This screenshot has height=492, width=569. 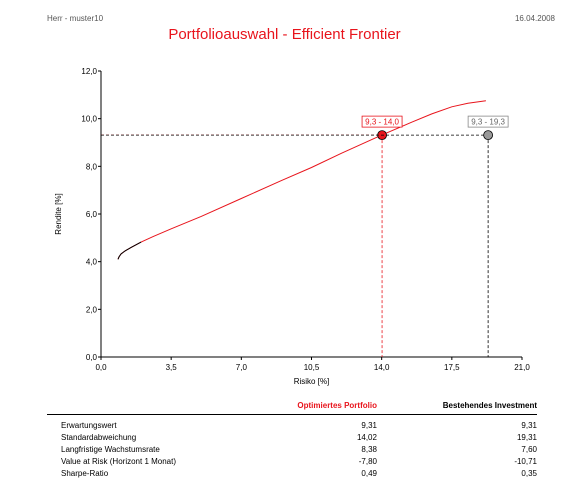 What do you see at coordinates (302, 406) in the screenshot?
I see `header-optimized: Optimiertes Portfolio` at bounding box center [302, 406].